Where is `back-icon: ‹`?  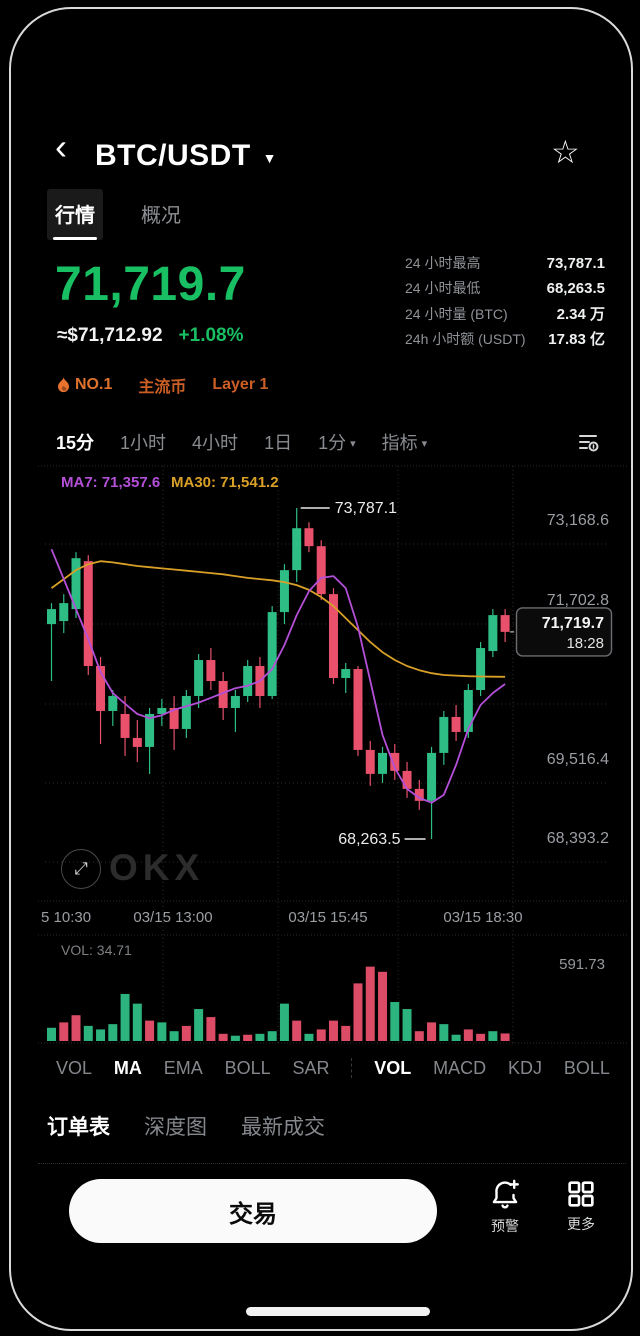
back-icon: ‹ is located at coordinates (61, 146).